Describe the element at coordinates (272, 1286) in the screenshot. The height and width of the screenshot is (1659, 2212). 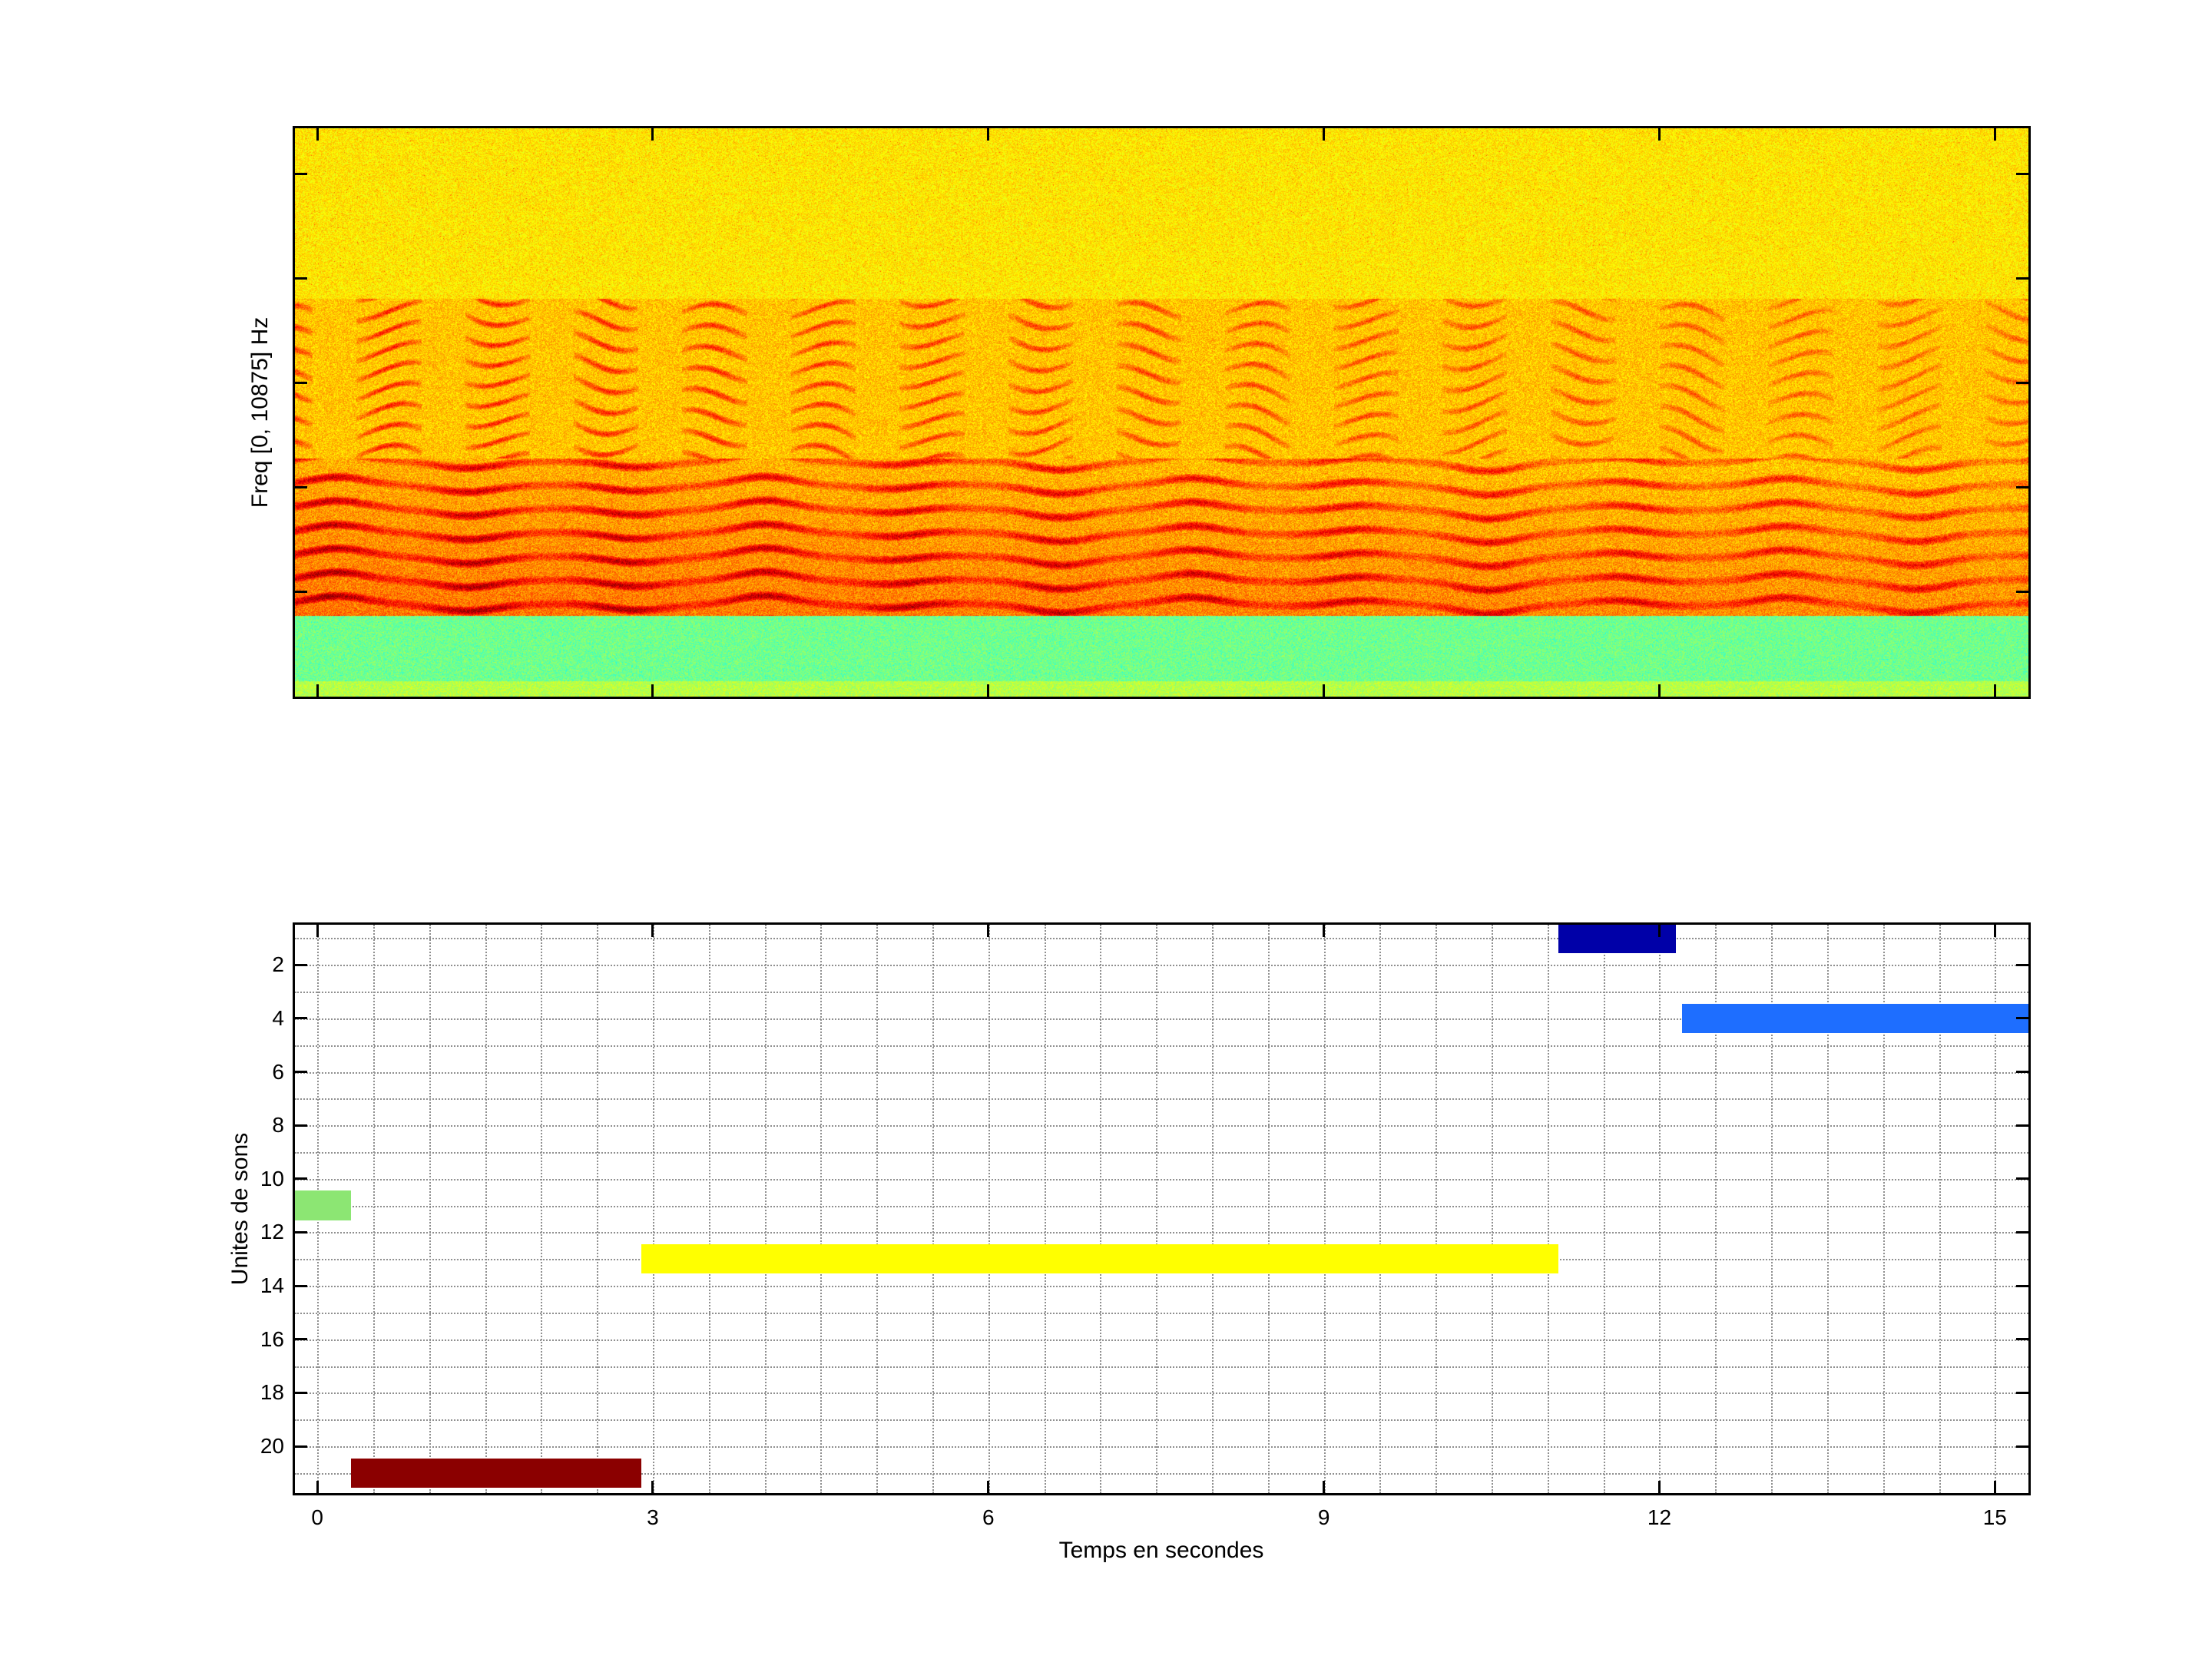
I see `y-tick-label: 14` at that location.